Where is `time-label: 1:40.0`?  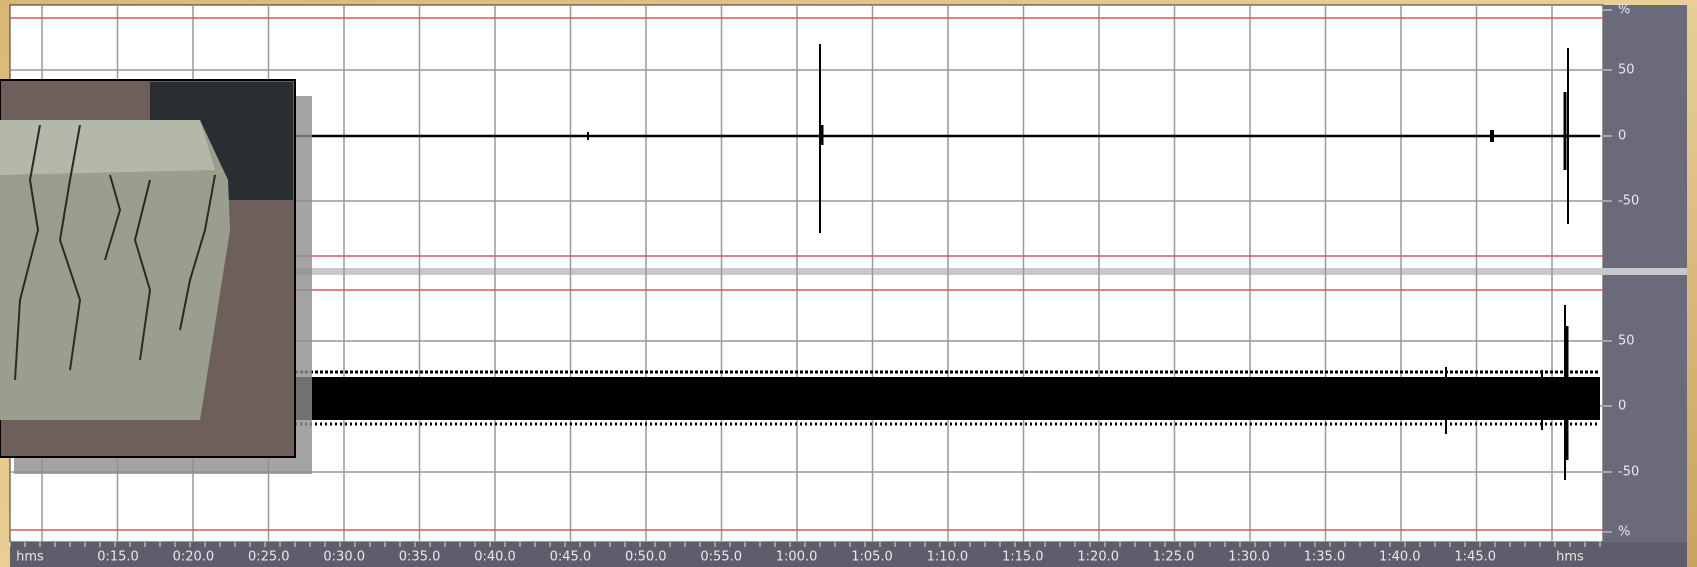 time-label: 1:40.0 is located at coordinates (1400, 557).